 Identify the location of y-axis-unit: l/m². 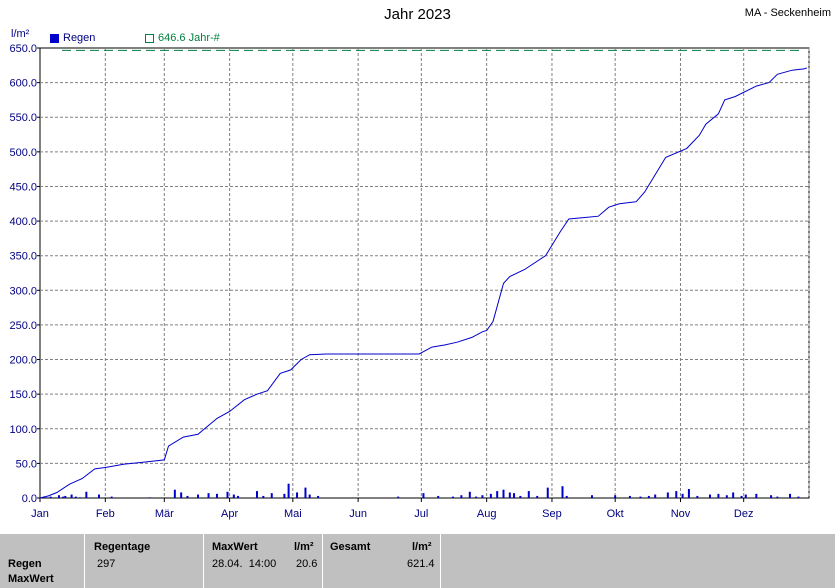
(20, 34).